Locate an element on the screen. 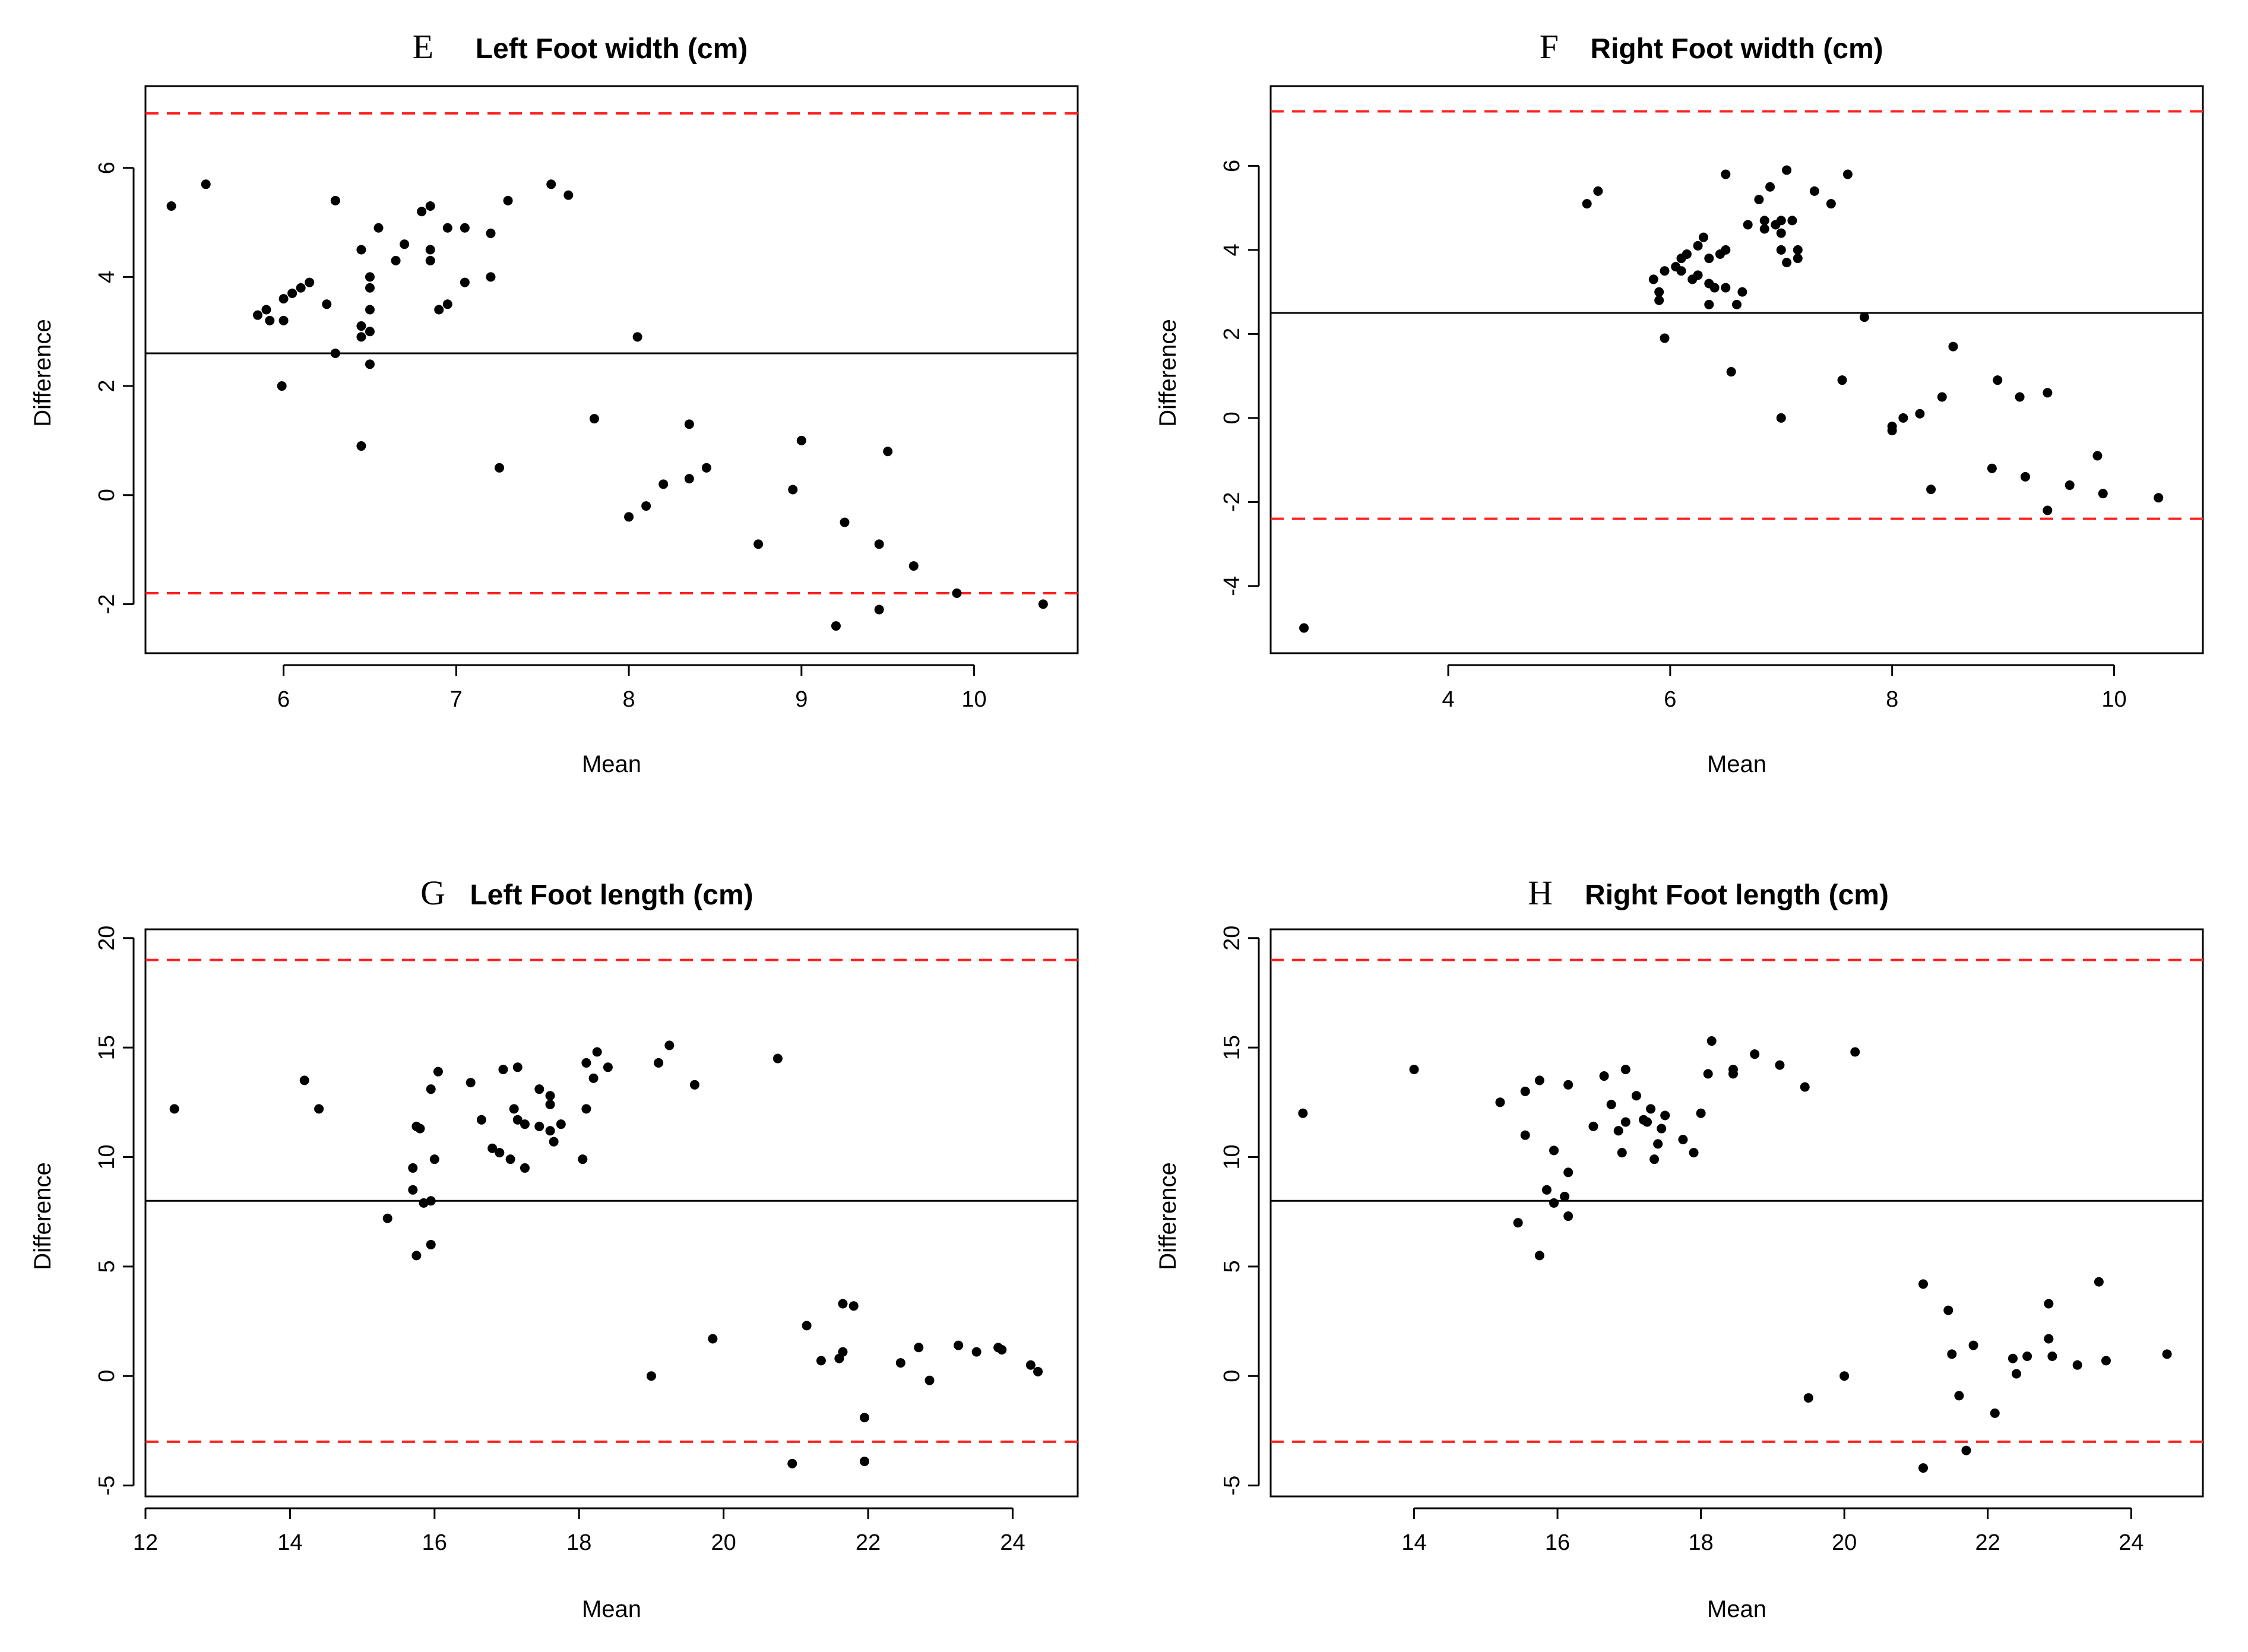  panel-title: Right Foot length (cm) is located at coordinates (1737, 895).